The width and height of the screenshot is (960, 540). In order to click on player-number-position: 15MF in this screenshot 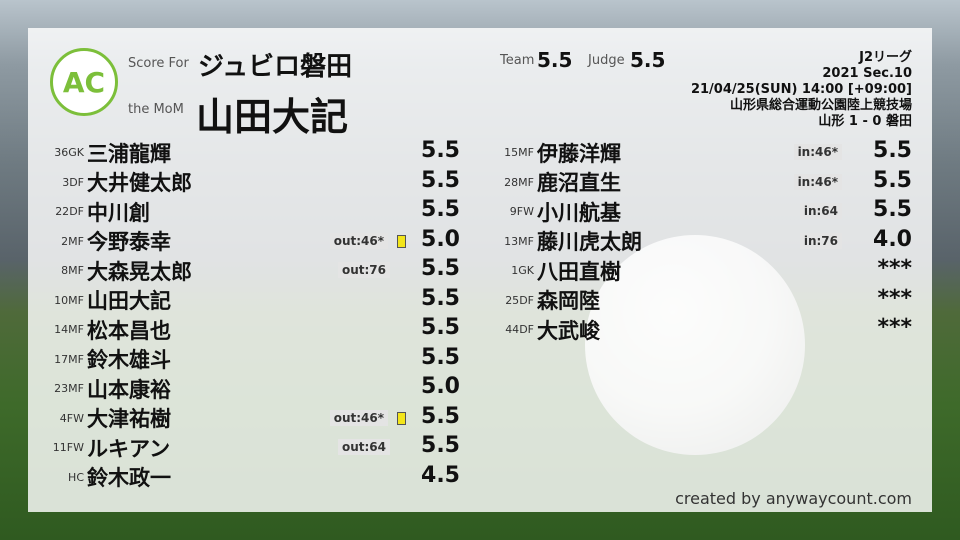, I will do `click(519, 152)`.